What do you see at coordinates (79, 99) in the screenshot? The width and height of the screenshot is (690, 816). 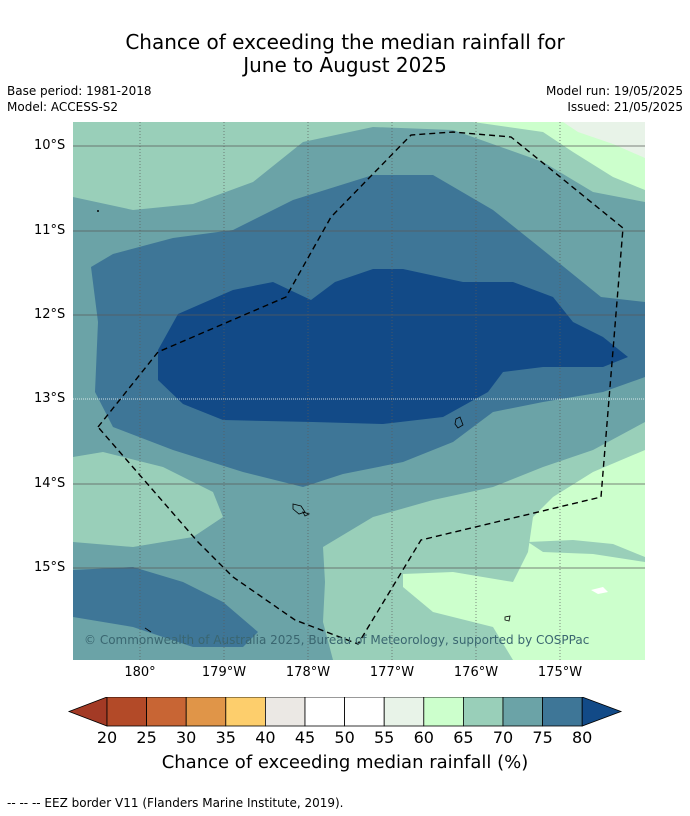 I see `meta-left: Base period: 1981-2018 Model: ACCESS-S2` at bounding box center [79, 99].